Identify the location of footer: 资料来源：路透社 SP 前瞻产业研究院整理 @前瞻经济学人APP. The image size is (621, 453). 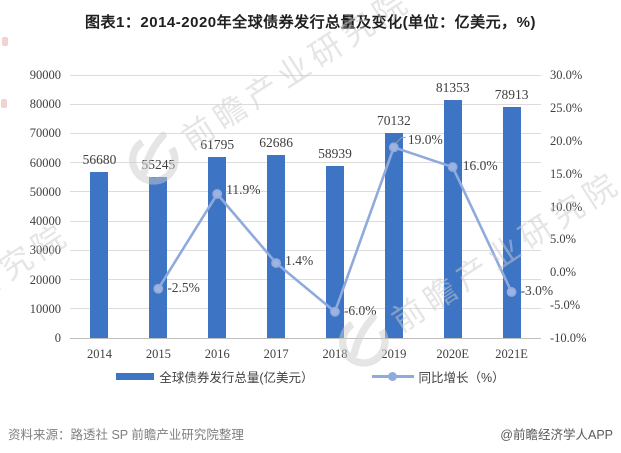
(310, 433).